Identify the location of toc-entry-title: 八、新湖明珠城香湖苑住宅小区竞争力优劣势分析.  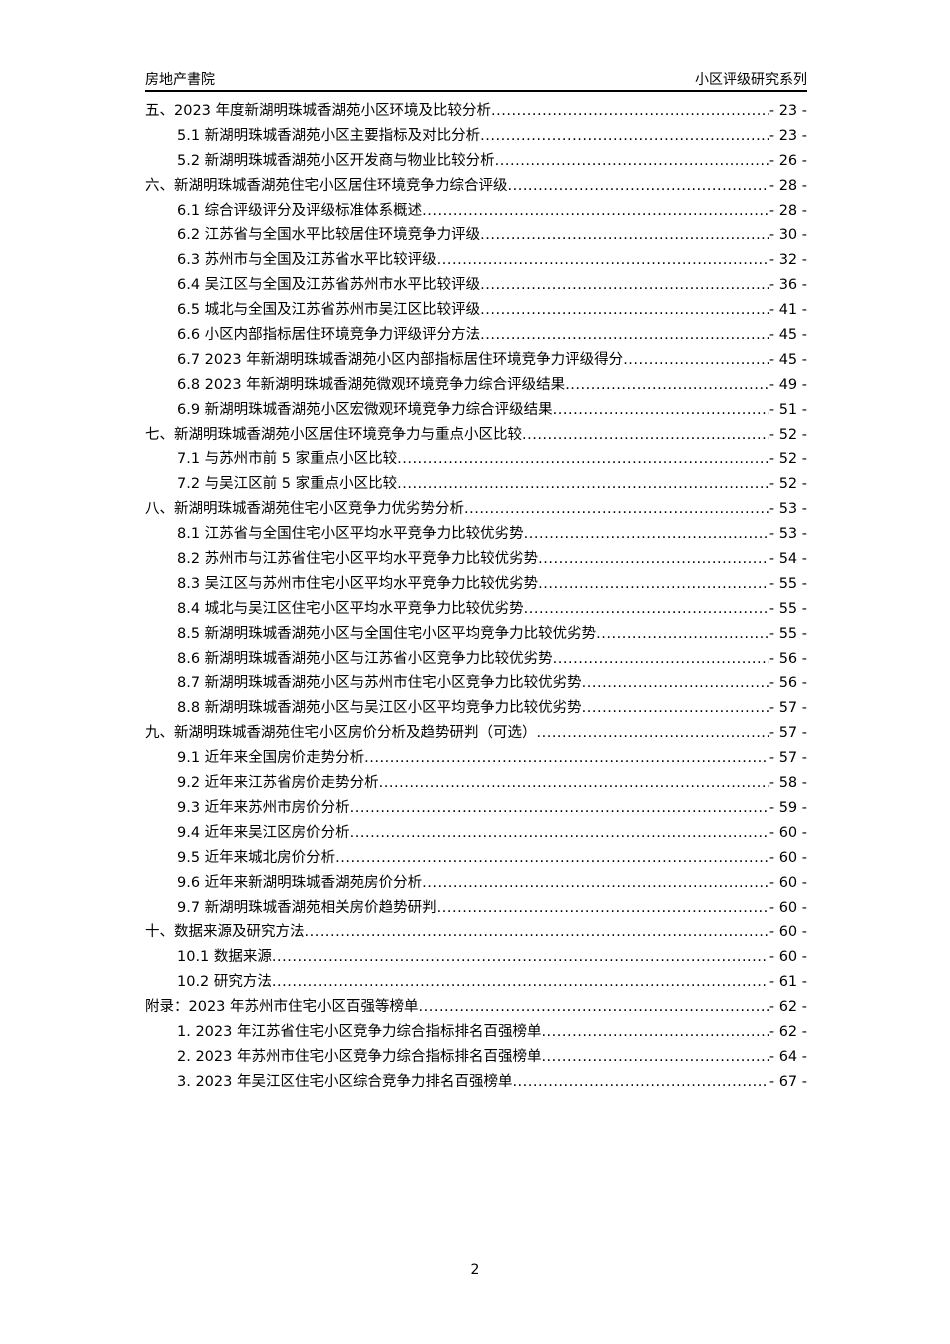
(304, 509).